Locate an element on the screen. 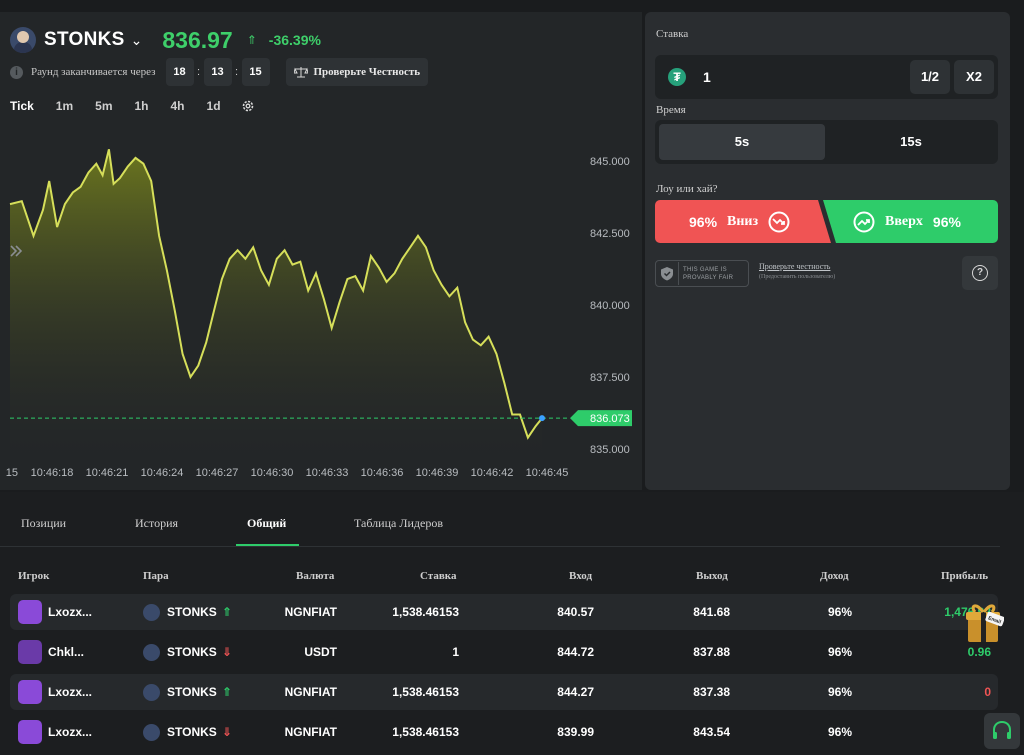 The width and height of the screenshot is (1024, 755). current-price-label: 836.073 is located at coordinates (610, 419).